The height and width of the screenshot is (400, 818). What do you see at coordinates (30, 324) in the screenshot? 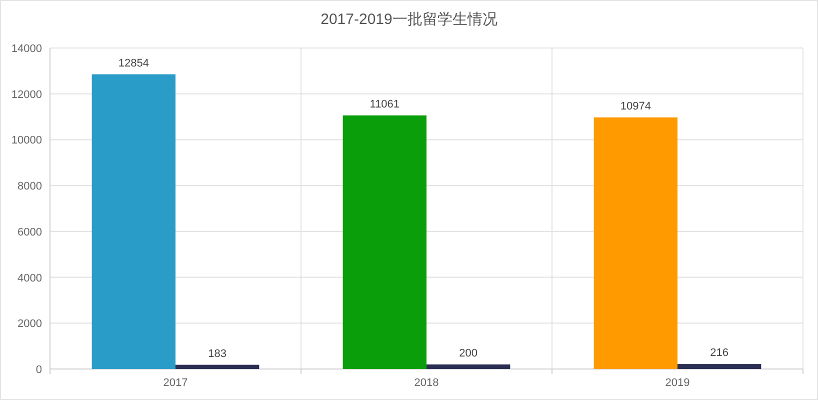
I see `y-tick-label: 2000` at bounding box center [30, 324].